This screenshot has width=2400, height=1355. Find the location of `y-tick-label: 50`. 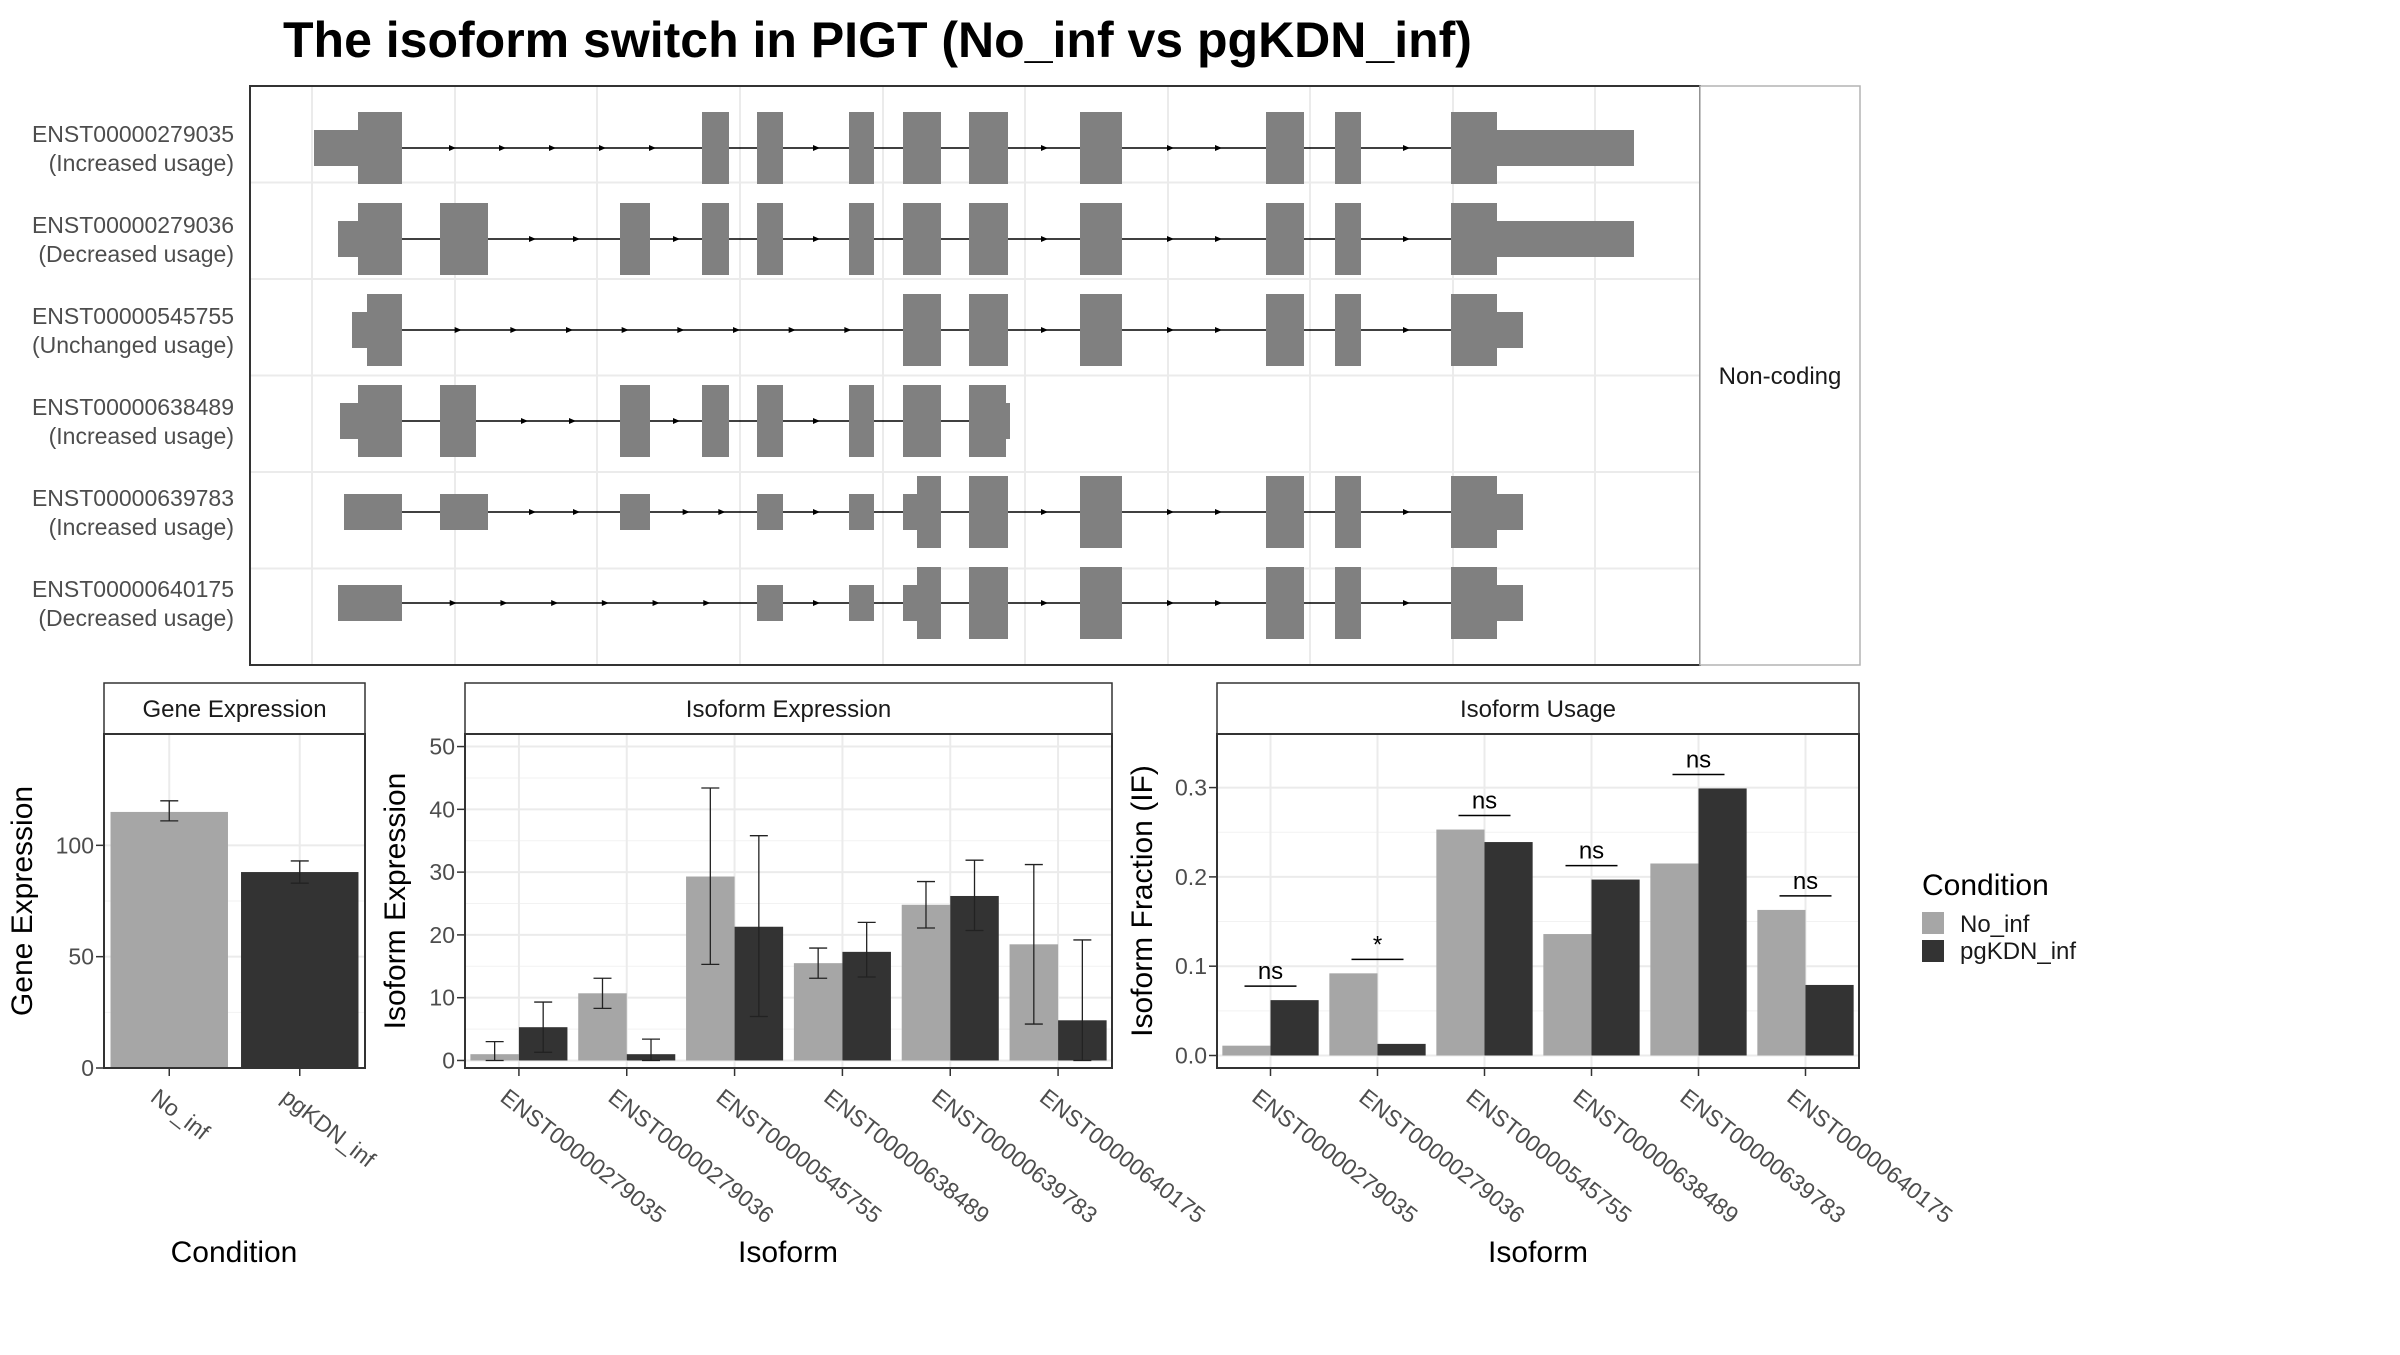

y-tick-label: 50 is located at coordinates (81, 957).